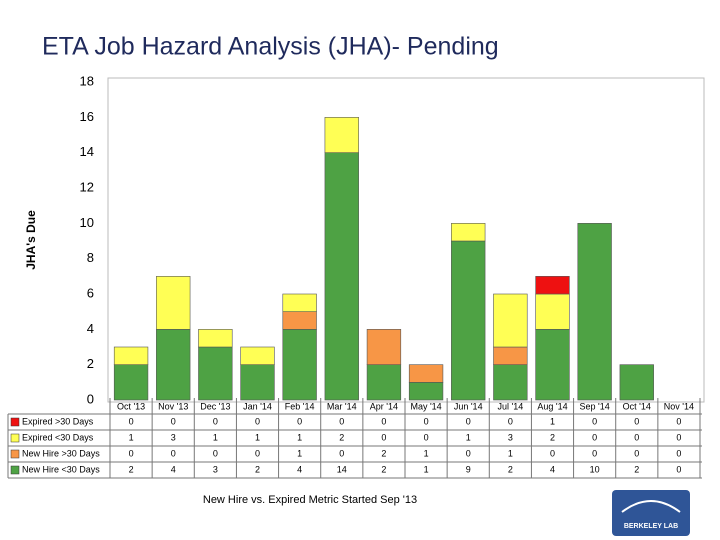  I want to click on y-tick-label: 12, so click(87, 186).